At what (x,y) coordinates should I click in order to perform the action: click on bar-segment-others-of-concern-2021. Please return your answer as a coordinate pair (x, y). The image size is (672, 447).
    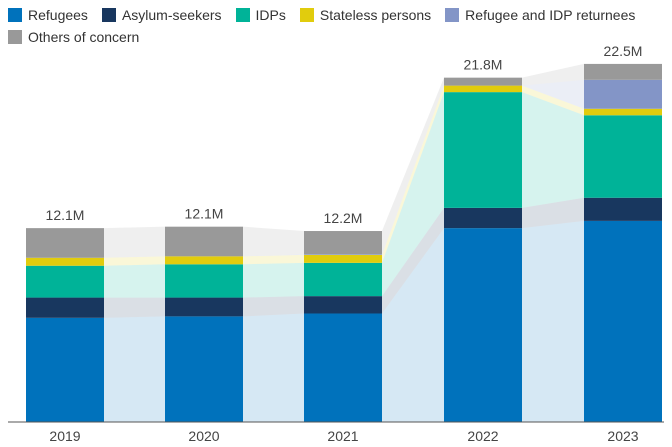
    Looking at the image, I should click on (343, 243).